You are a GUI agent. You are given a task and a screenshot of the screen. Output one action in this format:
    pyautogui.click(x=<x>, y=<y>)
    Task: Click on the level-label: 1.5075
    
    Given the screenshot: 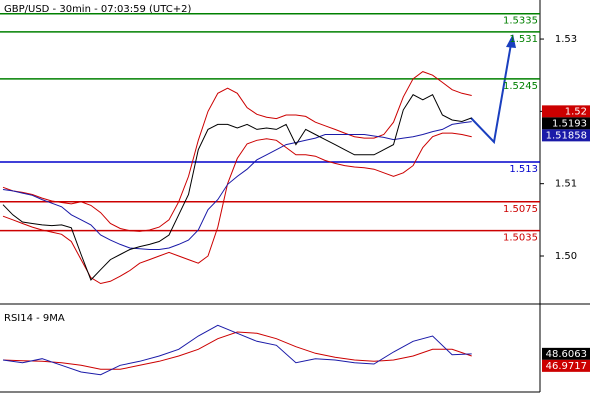 What is the action you would take?
    pyautogui.click(x=520, y=209)
    